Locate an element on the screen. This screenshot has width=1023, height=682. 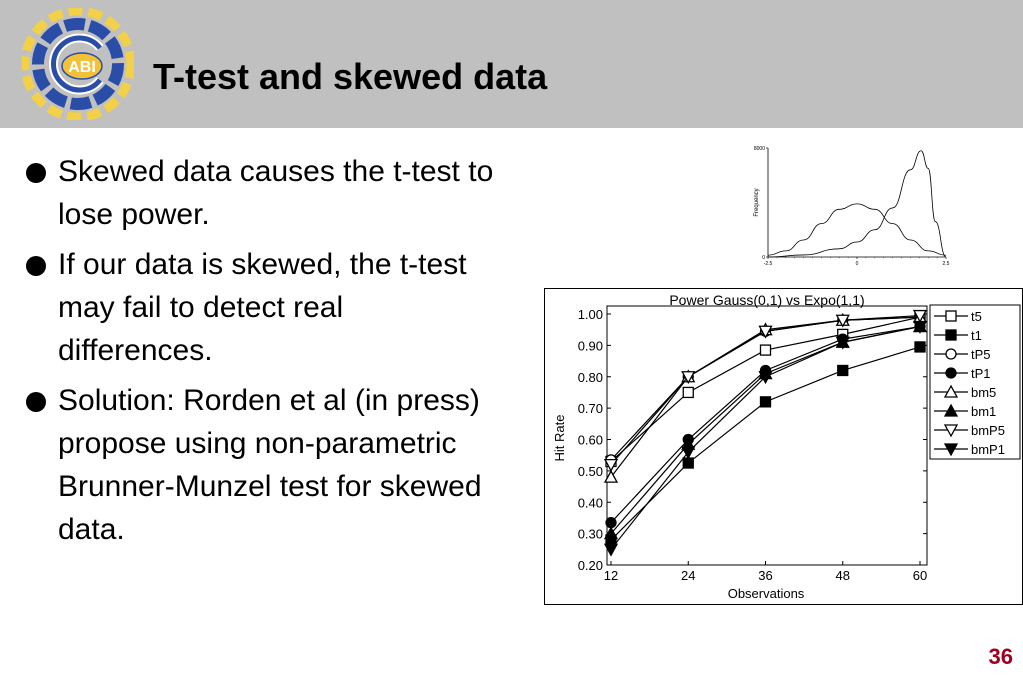
series-t1 is located at coordinates (765, 443).